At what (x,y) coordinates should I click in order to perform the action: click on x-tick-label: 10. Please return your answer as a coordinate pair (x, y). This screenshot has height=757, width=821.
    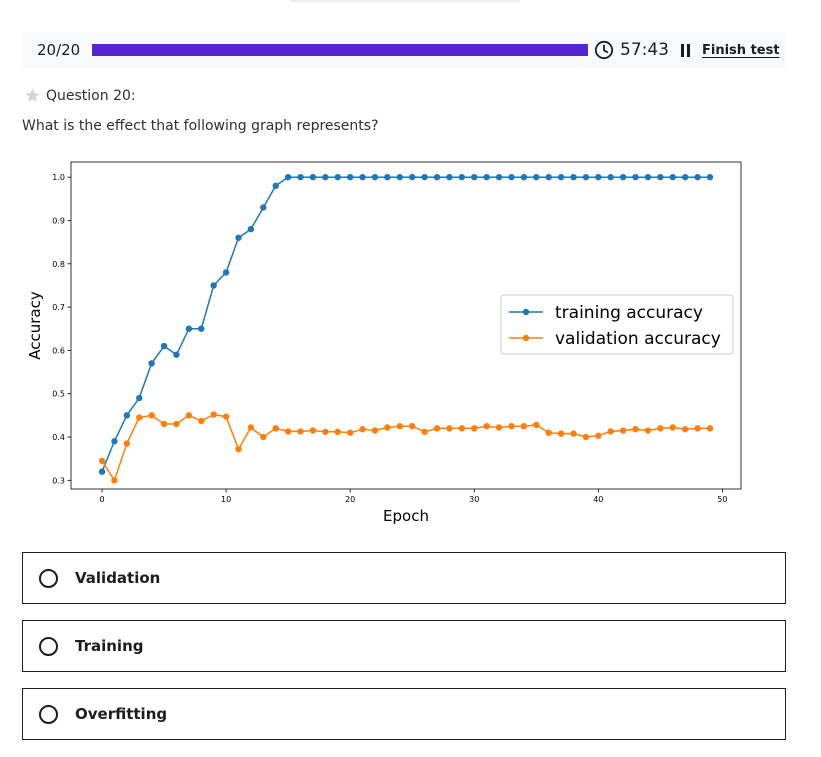
    Looking at the image, I should click on (226, 499).